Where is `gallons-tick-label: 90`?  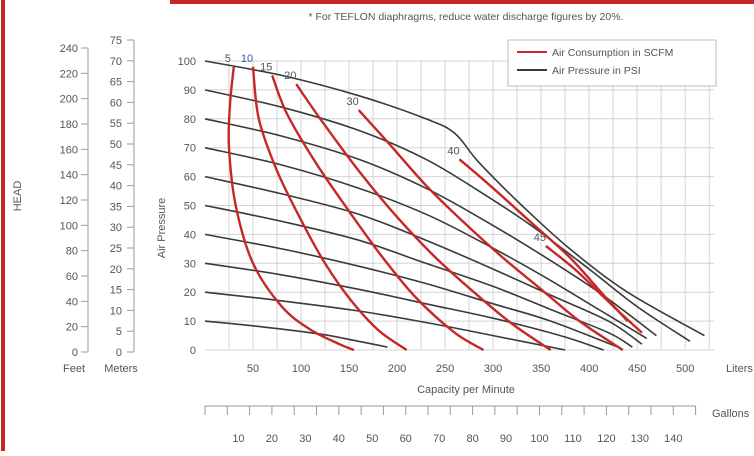
gallons-tick-label: 90 is located at coordinates (506, 439).